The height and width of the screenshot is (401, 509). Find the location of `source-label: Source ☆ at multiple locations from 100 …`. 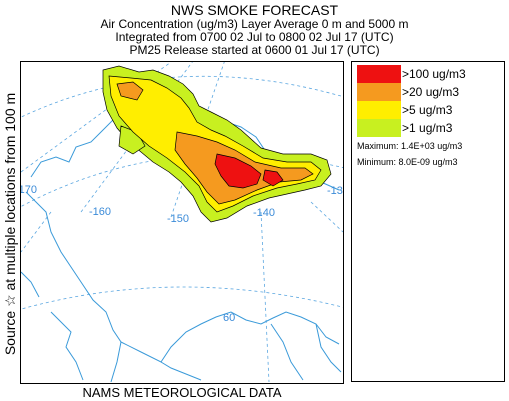

source-label: Source ☆ at multiple locations from 100 … is located at coordinates (10, 224).